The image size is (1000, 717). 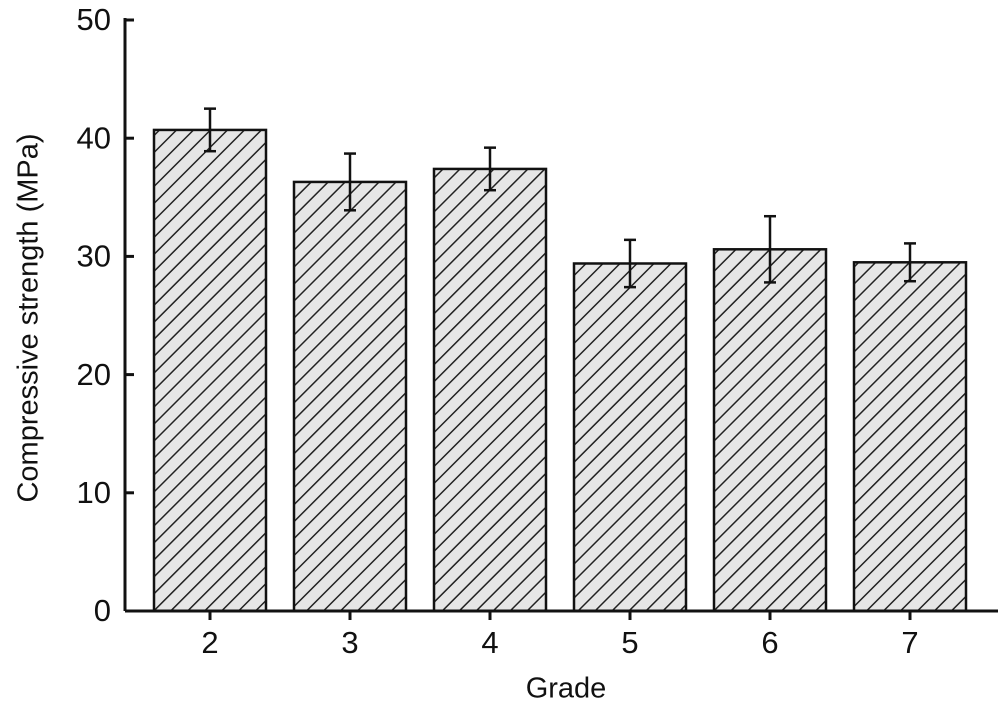 I want to click on y-tick-label: 0, so click(x=102, y=610).